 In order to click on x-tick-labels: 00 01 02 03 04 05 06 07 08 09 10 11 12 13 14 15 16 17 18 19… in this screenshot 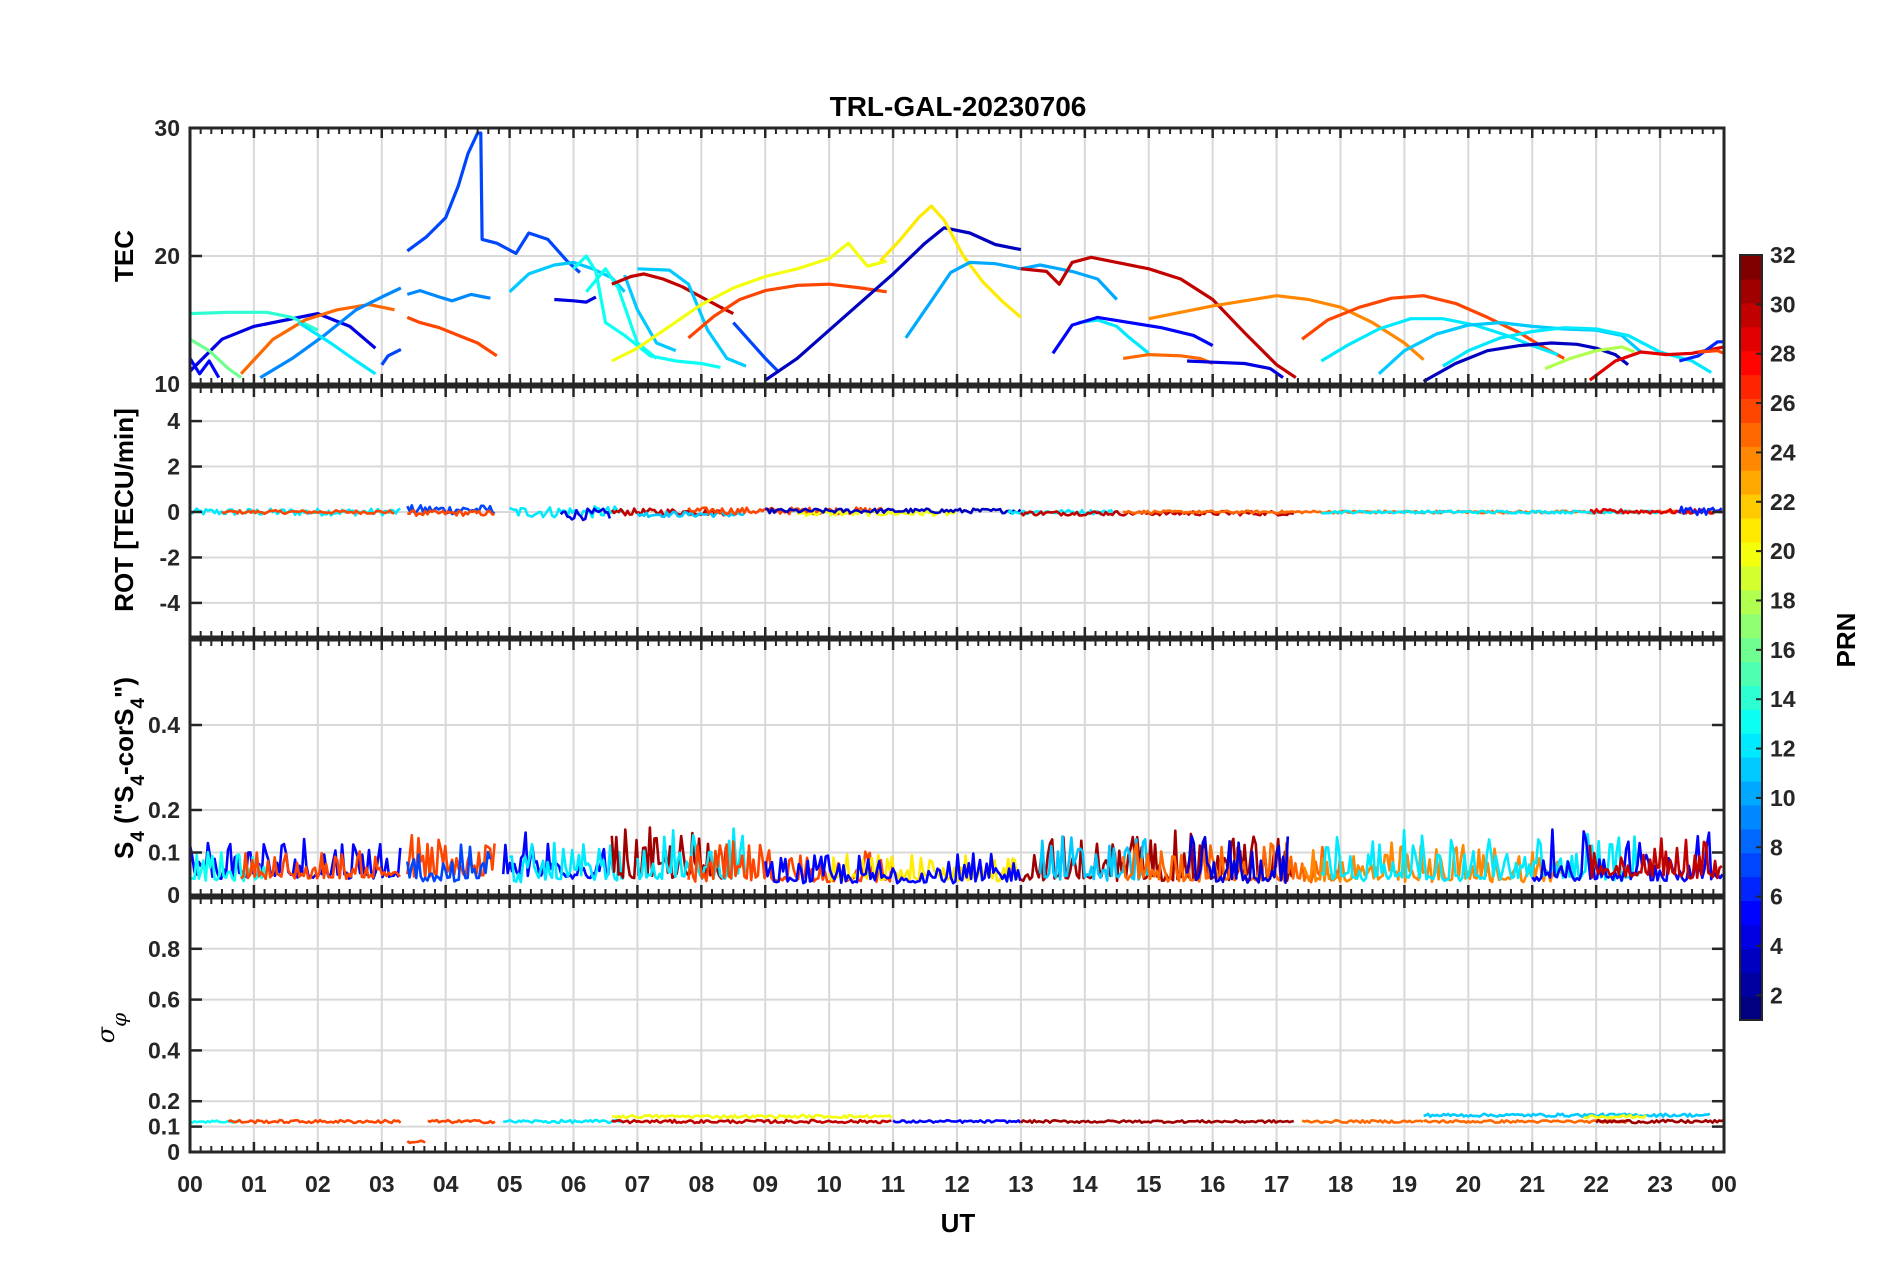, I will do `click(957, 1184)`.